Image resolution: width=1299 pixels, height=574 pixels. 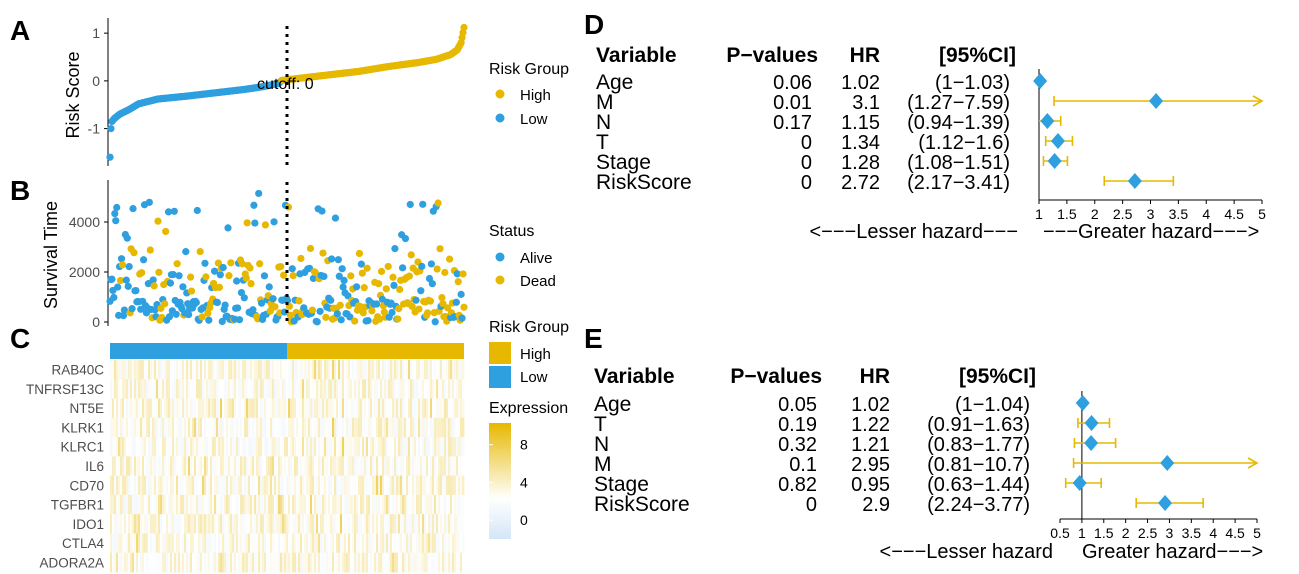 What do you see at coordinates (958, 123) in the screenshot?
I see `forest-ci: (0.94−1.39)` at bounding box center [958, 123].